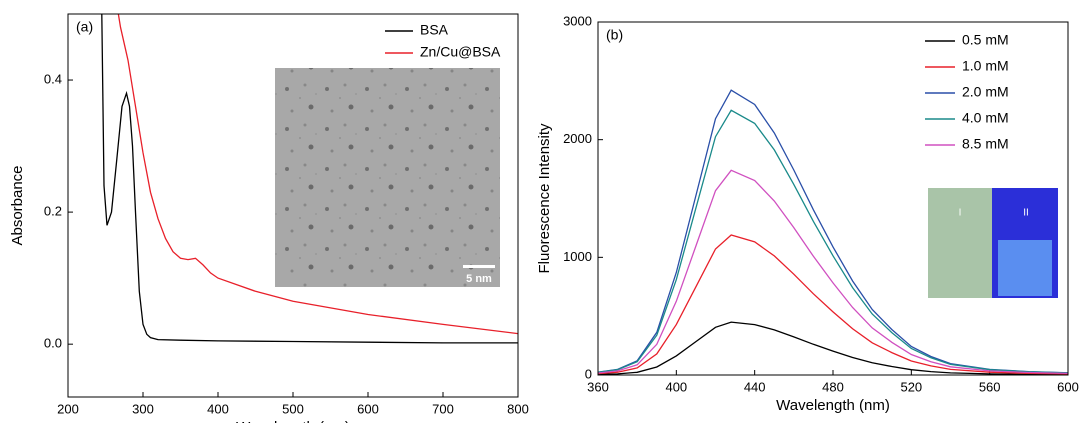 This screenshot has height=423, width=1081. Describe the element at coordinates (84, 27) in the screenshot. I see `panel-label: (a)` at that location.